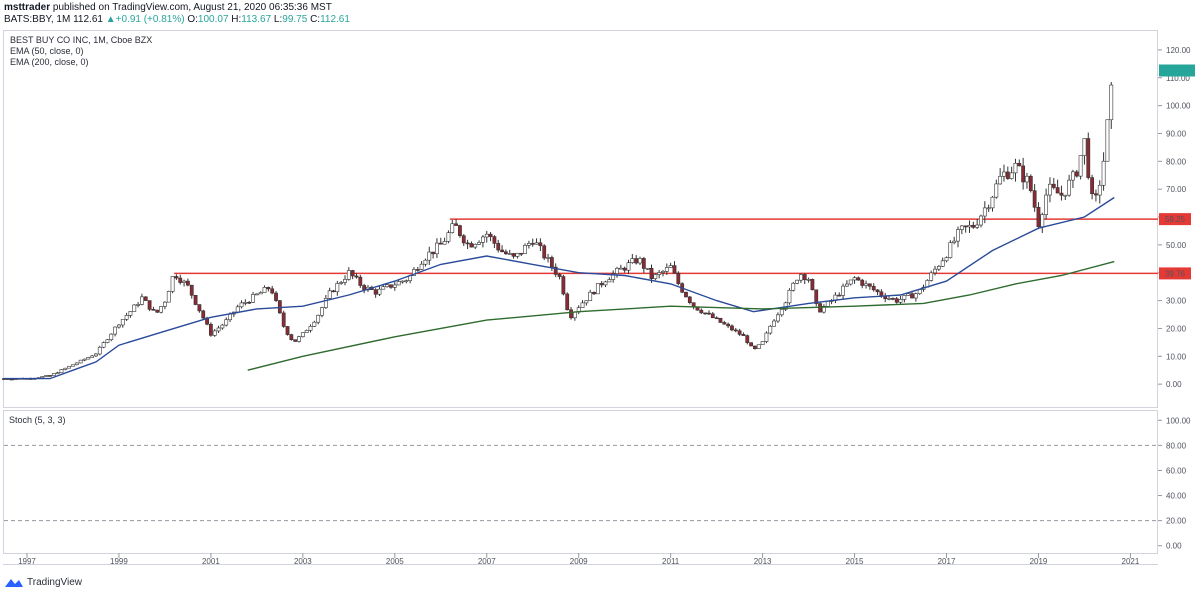  Describe the element at coordinates (335, 19) in the screenshot. I see `close-value: 112.61` at that location.